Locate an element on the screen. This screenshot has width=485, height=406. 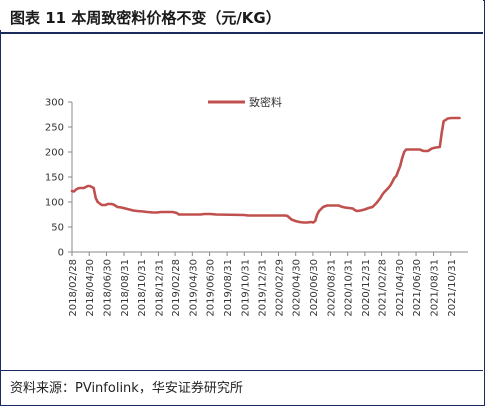
source-note: 资料来源：PVinfolink，华安证券研究所 is located at coordinates (126, 388).